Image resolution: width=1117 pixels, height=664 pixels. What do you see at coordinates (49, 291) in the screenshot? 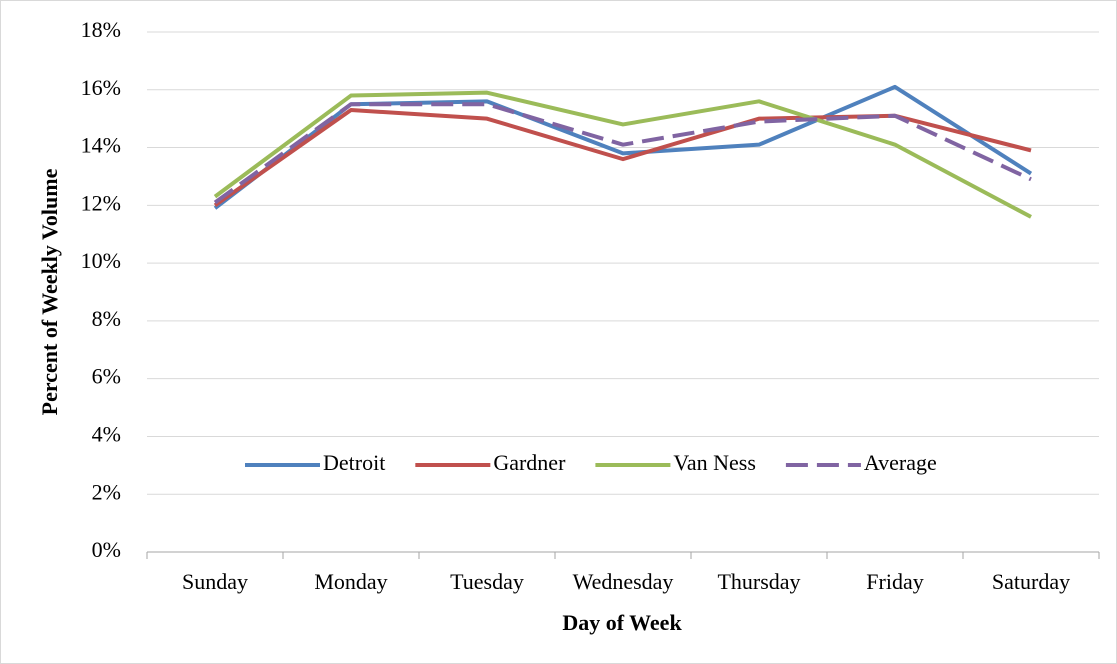
I see `y-axis-title: Percent of Weekly Volume` at bounding box center [49, 291].